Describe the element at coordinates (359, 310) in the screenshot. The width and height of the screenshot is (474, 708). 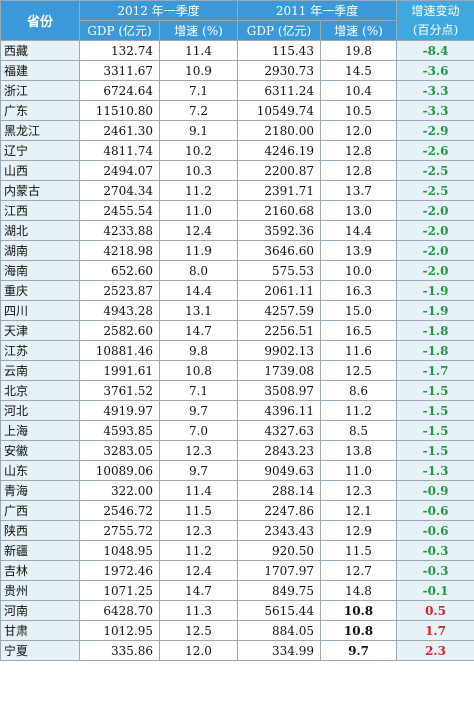
I see `rate-2011-cell: 15.0` at that location.